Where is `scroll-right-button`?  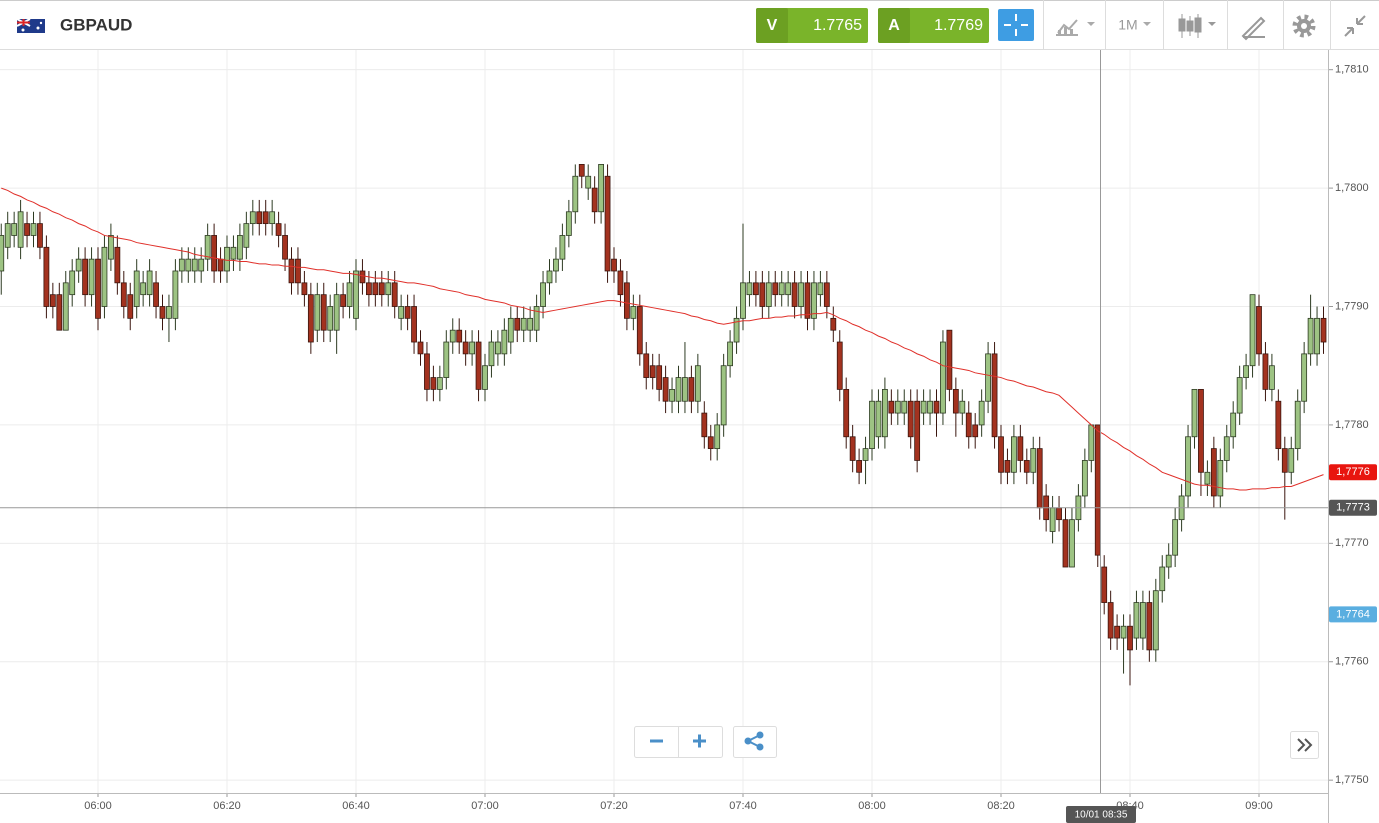
scroll-right-button is located at coordinates (1304, 745).